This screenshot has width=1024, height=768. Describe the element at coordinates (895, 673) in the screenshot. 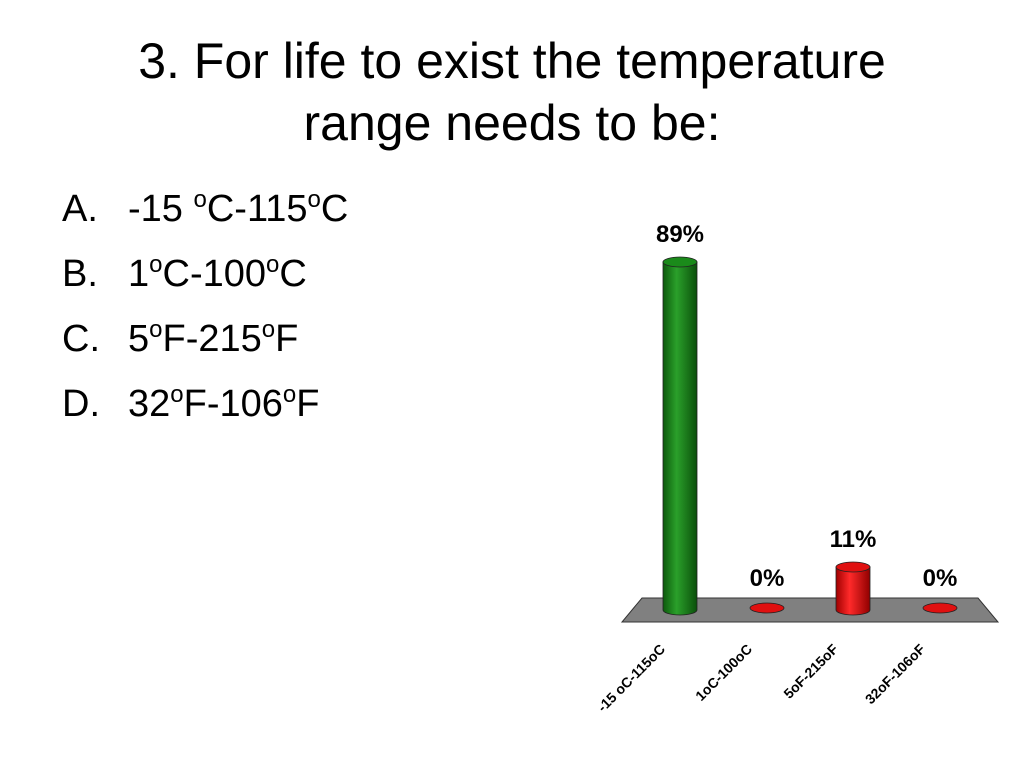

I see `category-label: 32oF-106oF` at that location.